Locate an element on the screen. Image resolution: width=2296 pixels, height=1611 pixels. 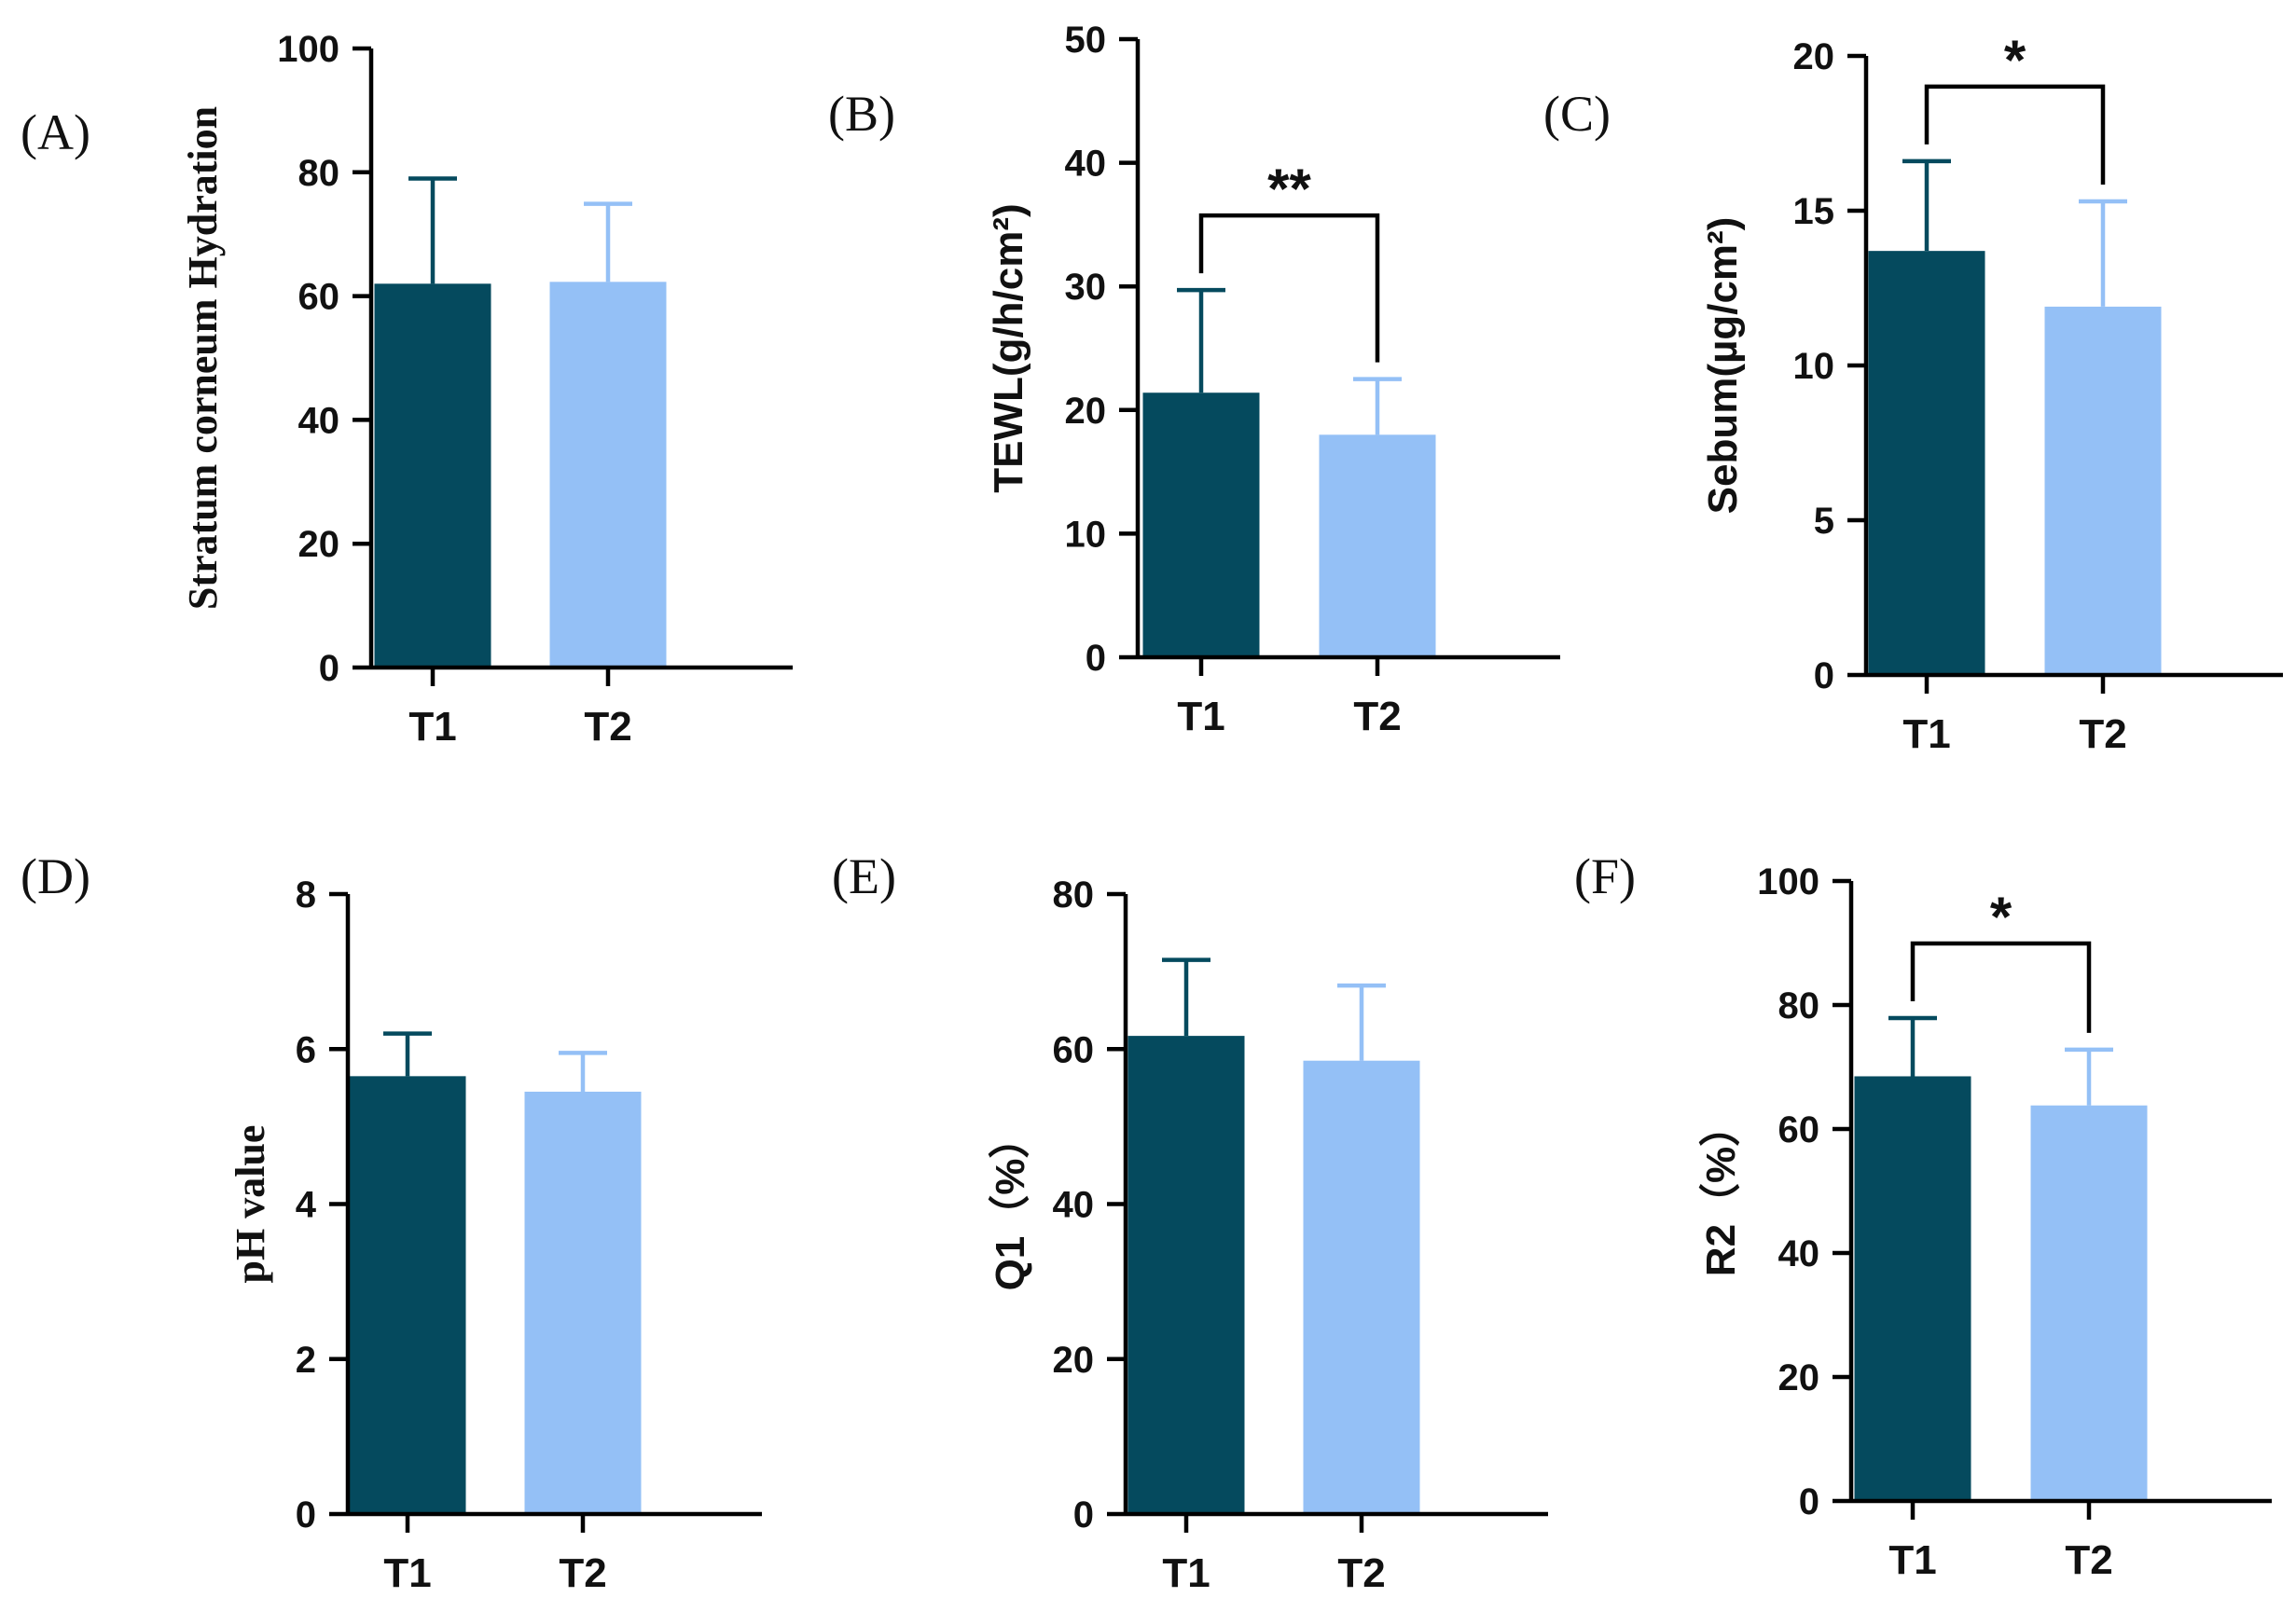
chart-panel-f: (F) R2（%） T1 T2 0 20 40 60 80 100 * is located at coordinates (1923, 1215).